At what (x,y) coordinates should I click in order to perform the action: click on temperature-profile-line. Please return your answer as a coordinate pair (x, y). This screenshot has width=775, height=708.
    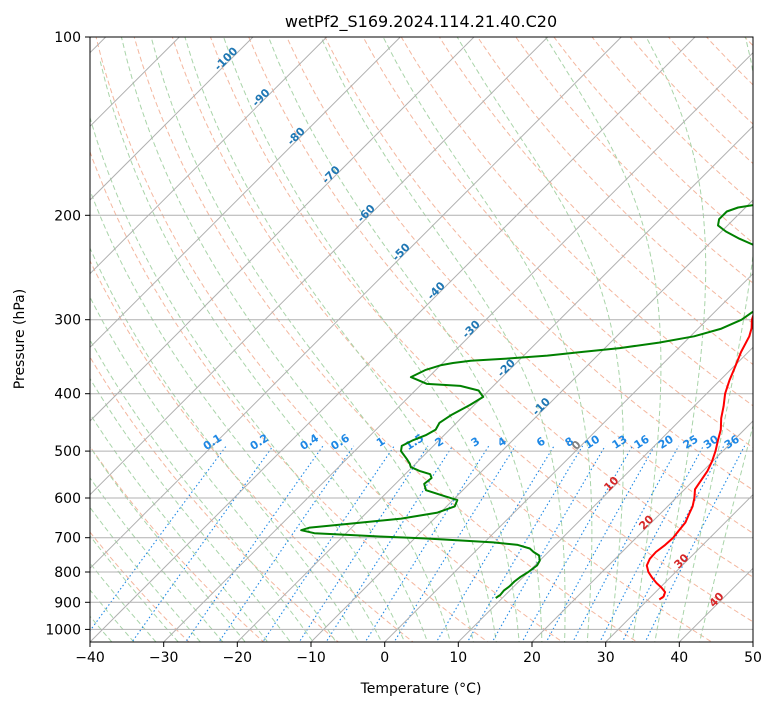
    Looking at the image, I should click on (699, 457).